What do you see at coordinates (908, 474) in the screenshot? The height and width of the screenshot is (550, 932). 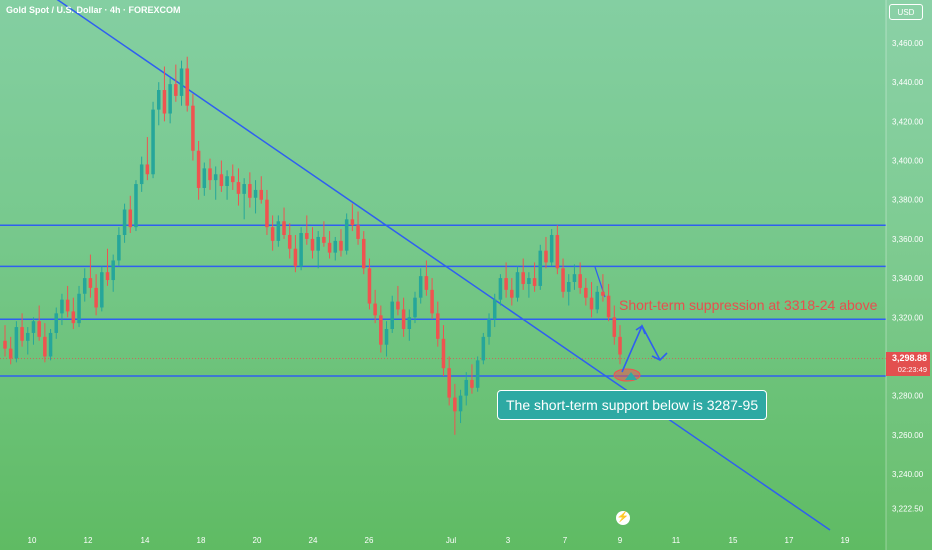 I see `price-tick-label: 3,240.00` at bounding box center [908, 474].